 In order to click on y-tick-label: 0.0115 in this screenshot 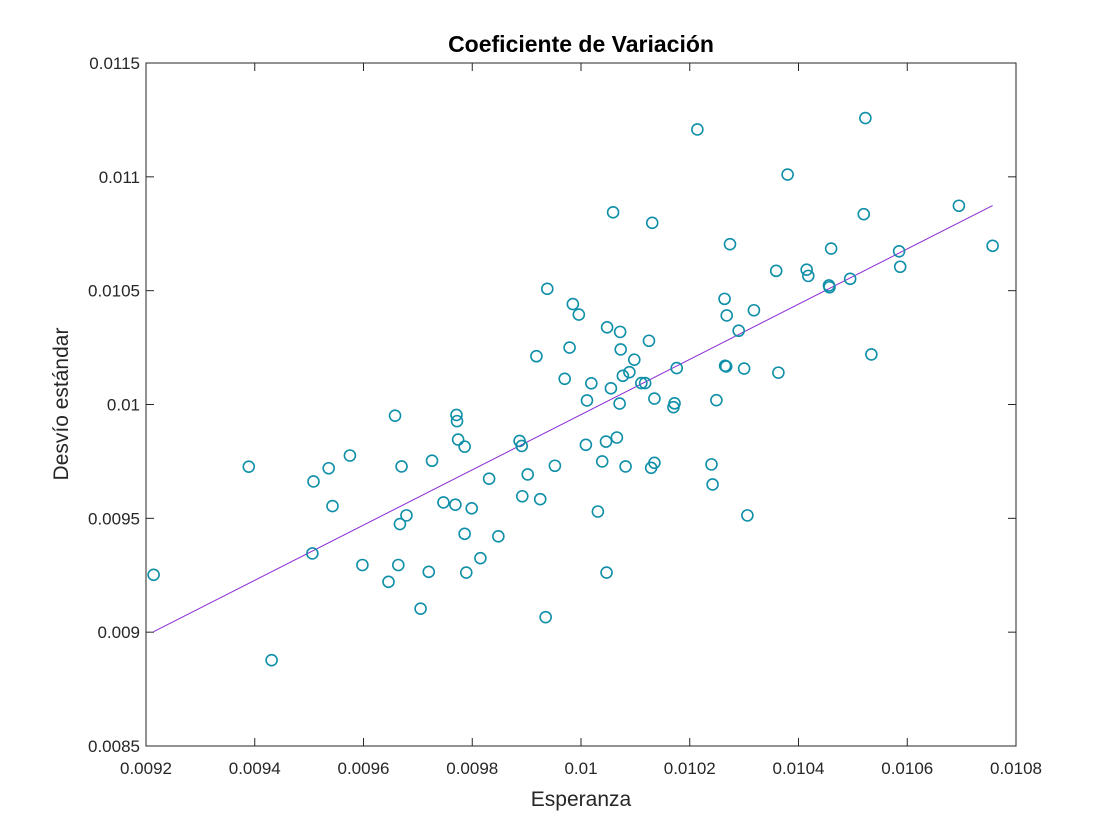, I will do `click(114, 63)`.